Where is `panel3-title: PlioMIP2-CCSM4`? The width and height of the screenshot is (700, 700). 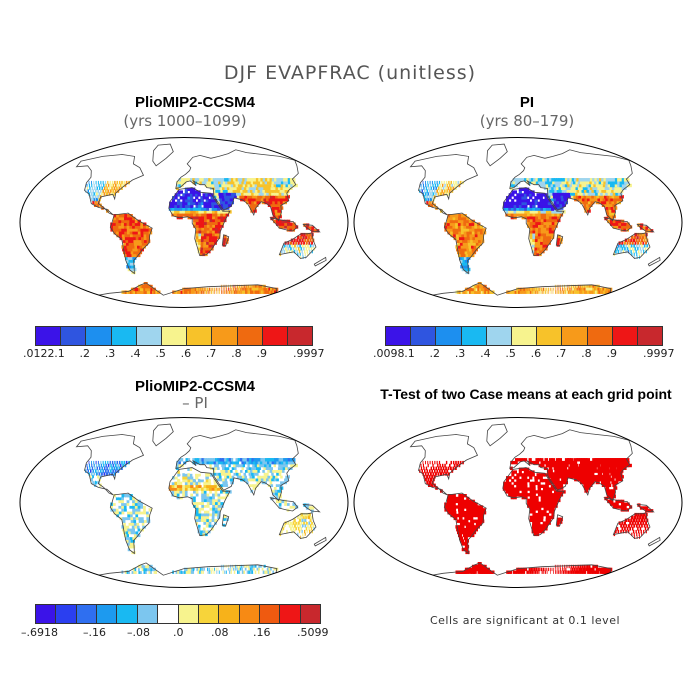 panel3-title: PlioMIP2-CCSM4 is located at coordinates (194, 386).